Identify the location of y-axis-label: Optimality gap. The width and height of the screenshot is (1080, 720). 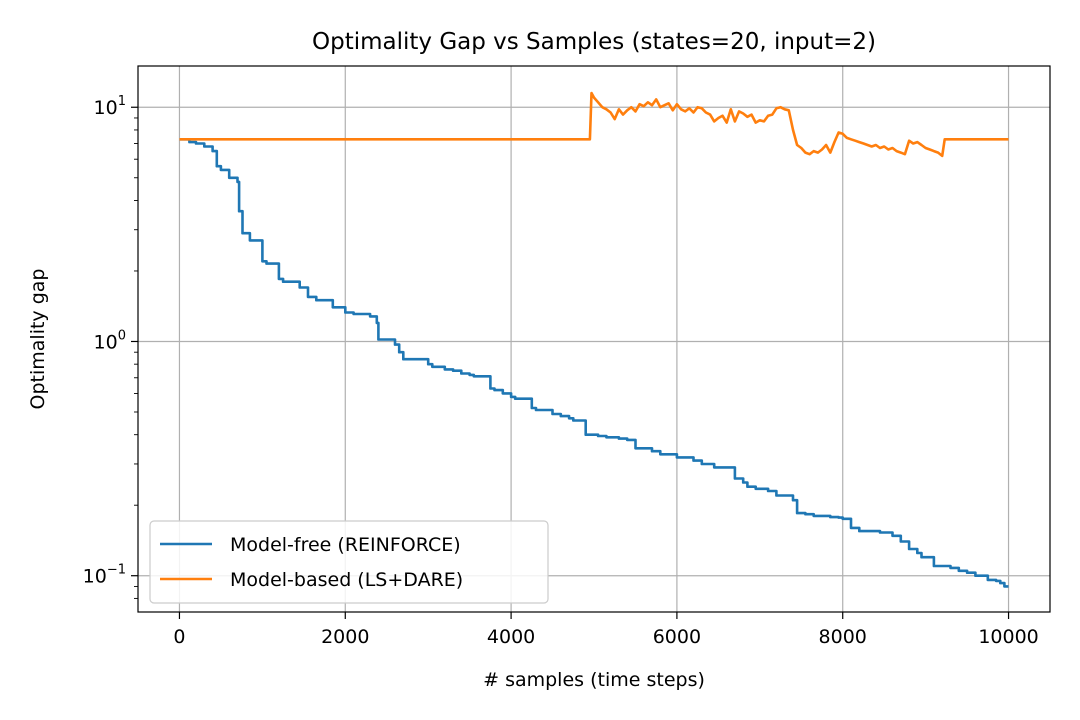
(38, 339).